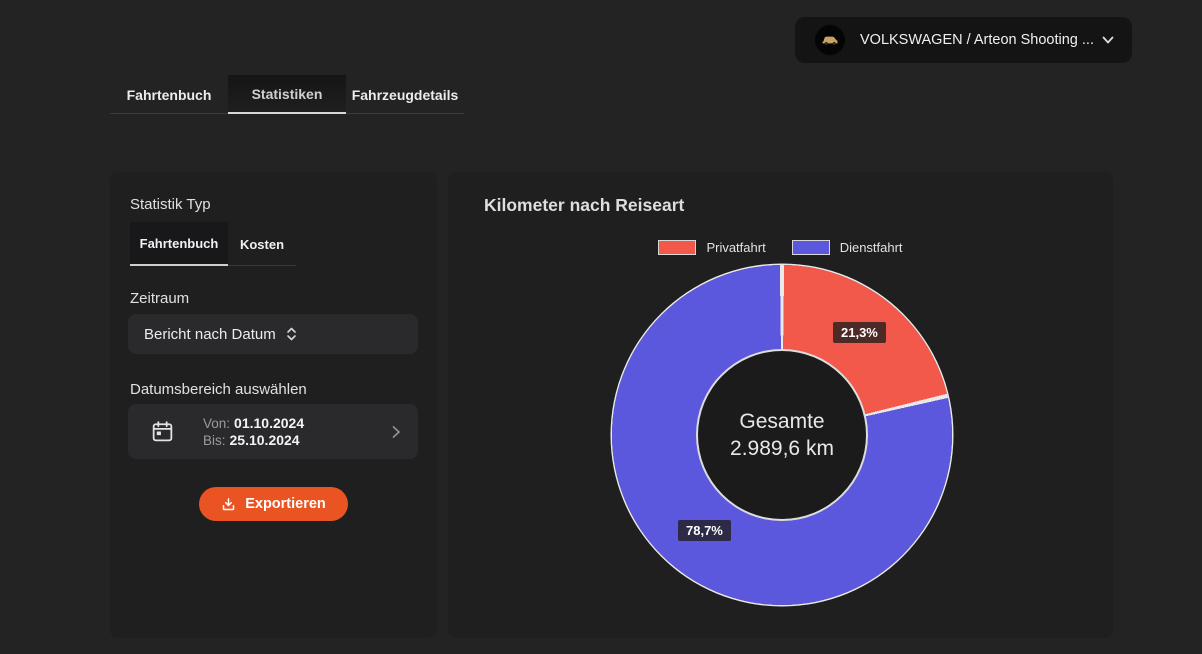 This screenshot has width=1202, height=654. What do you see at coordinates (269, 422) in the screenshot?
I see `date-from-value: 01.10.2024` at bounding box center [269, 422].